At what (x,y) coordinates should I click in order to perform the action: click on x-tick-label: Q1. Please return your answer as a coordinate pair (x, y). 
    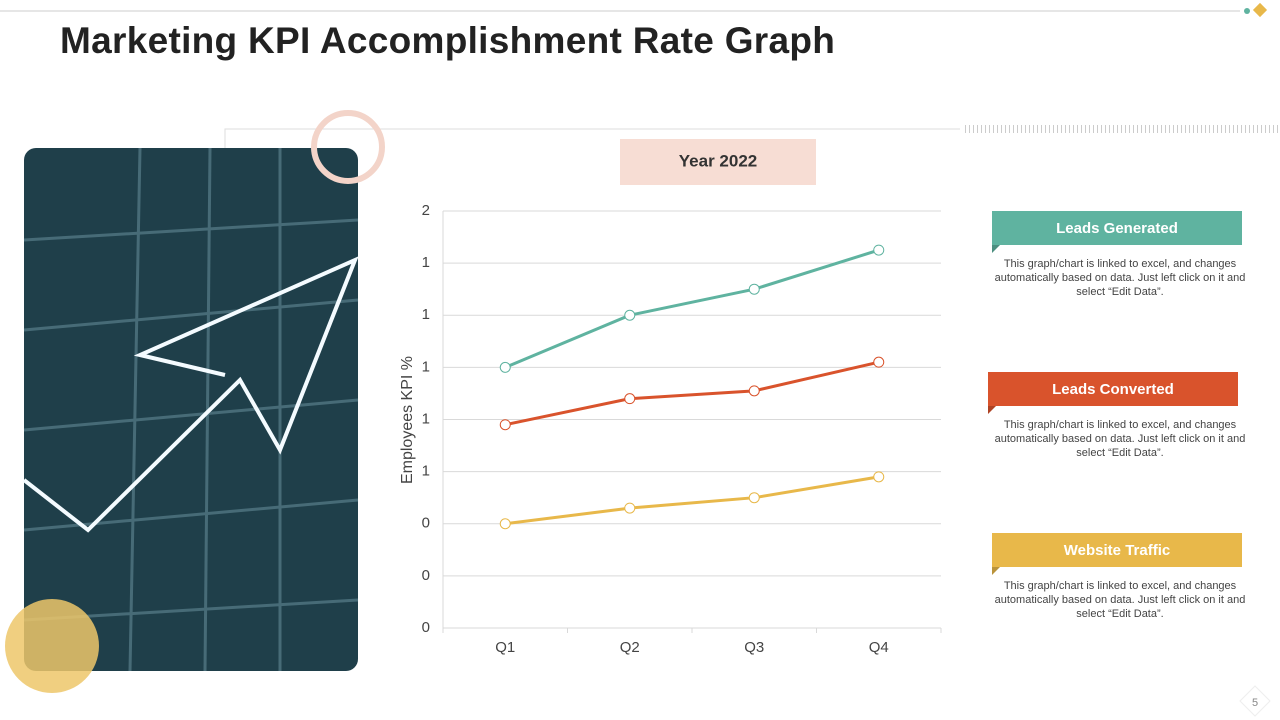
    Looking at the image, I should click on (505, 647).